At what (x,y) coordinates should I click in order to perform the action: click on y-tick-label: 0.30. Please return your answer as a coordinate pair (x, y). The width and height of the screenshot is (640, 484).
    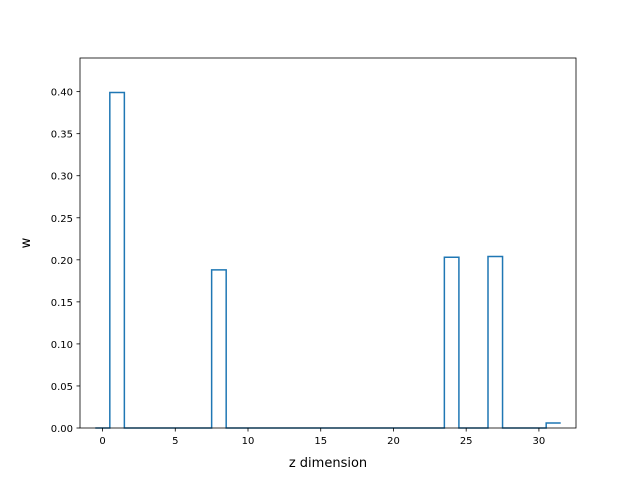
    Looking at the image, I should click on (62, 177).